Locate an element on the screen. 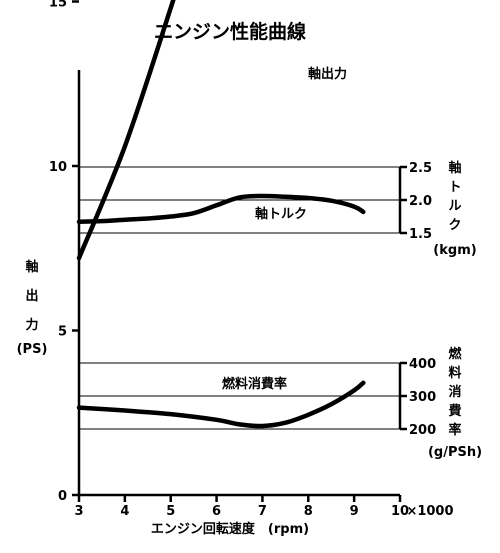 The image size is (500, 553). fuel-consumption-label: 燃料消費率 is located at coordinates (254, 384).